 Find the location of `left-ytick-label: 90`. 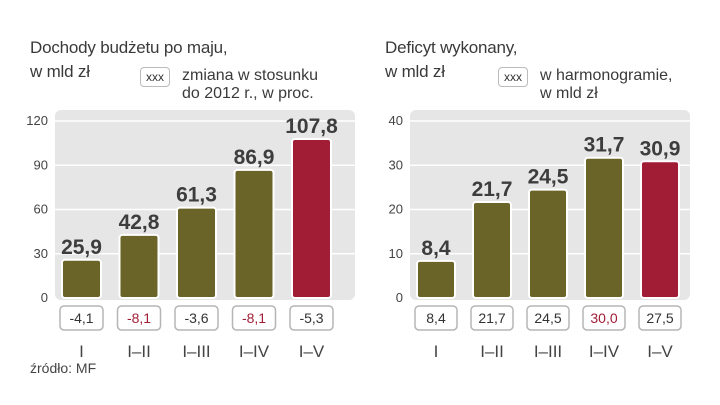

left-ytick-label: 90 is located at coordinates (41, 164).